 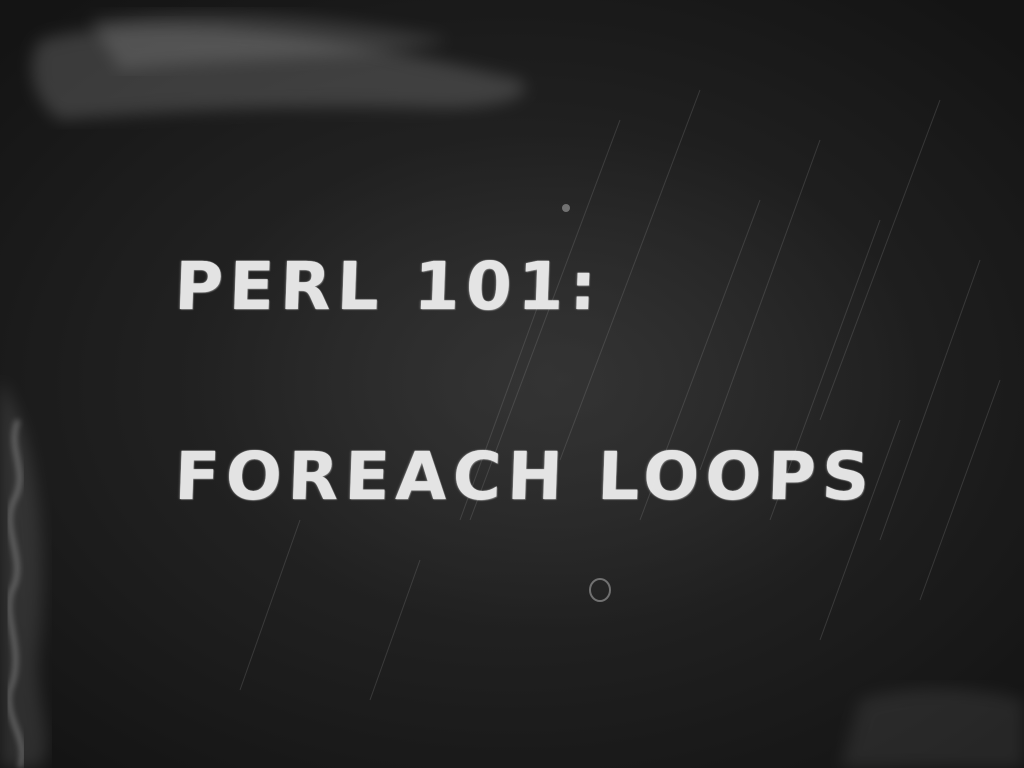 I want to click on eraser-smudge-bottom-right, so click(x=932, y=728).